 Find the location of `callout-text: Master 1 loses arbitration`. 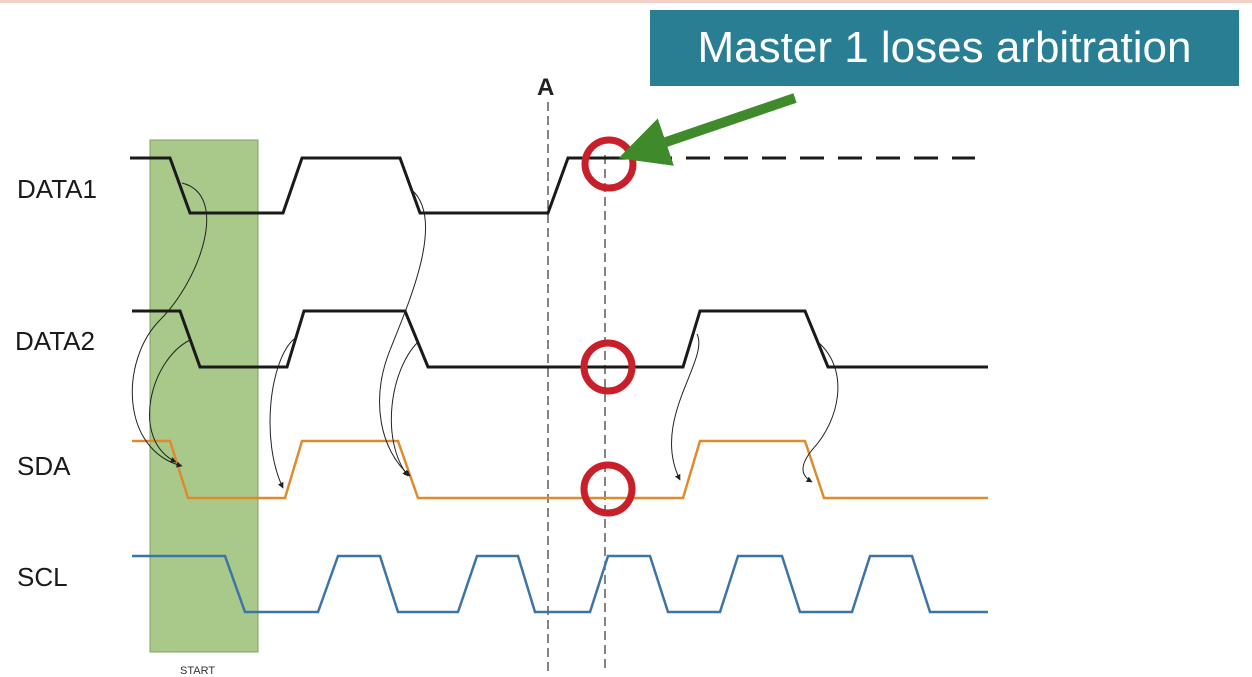

callout-text: Master 1 loses arbitration is located at coordinates (944, 47).